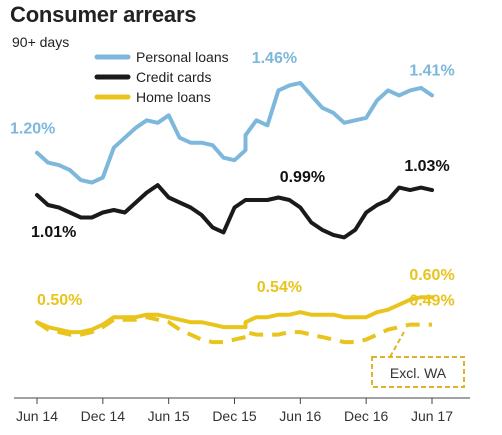  Describe the element at coordinates (432, 416) in the screenshot. I see `x-tick-label: Jun 17` at that location.